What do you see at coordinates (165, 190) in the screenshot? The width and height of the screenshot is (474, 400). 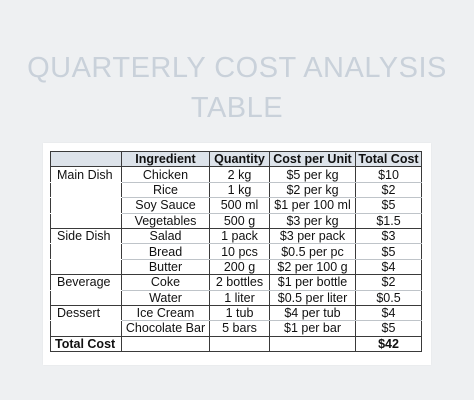 I see `cell-ingredient: Rice` at bounding box center [165, 190].